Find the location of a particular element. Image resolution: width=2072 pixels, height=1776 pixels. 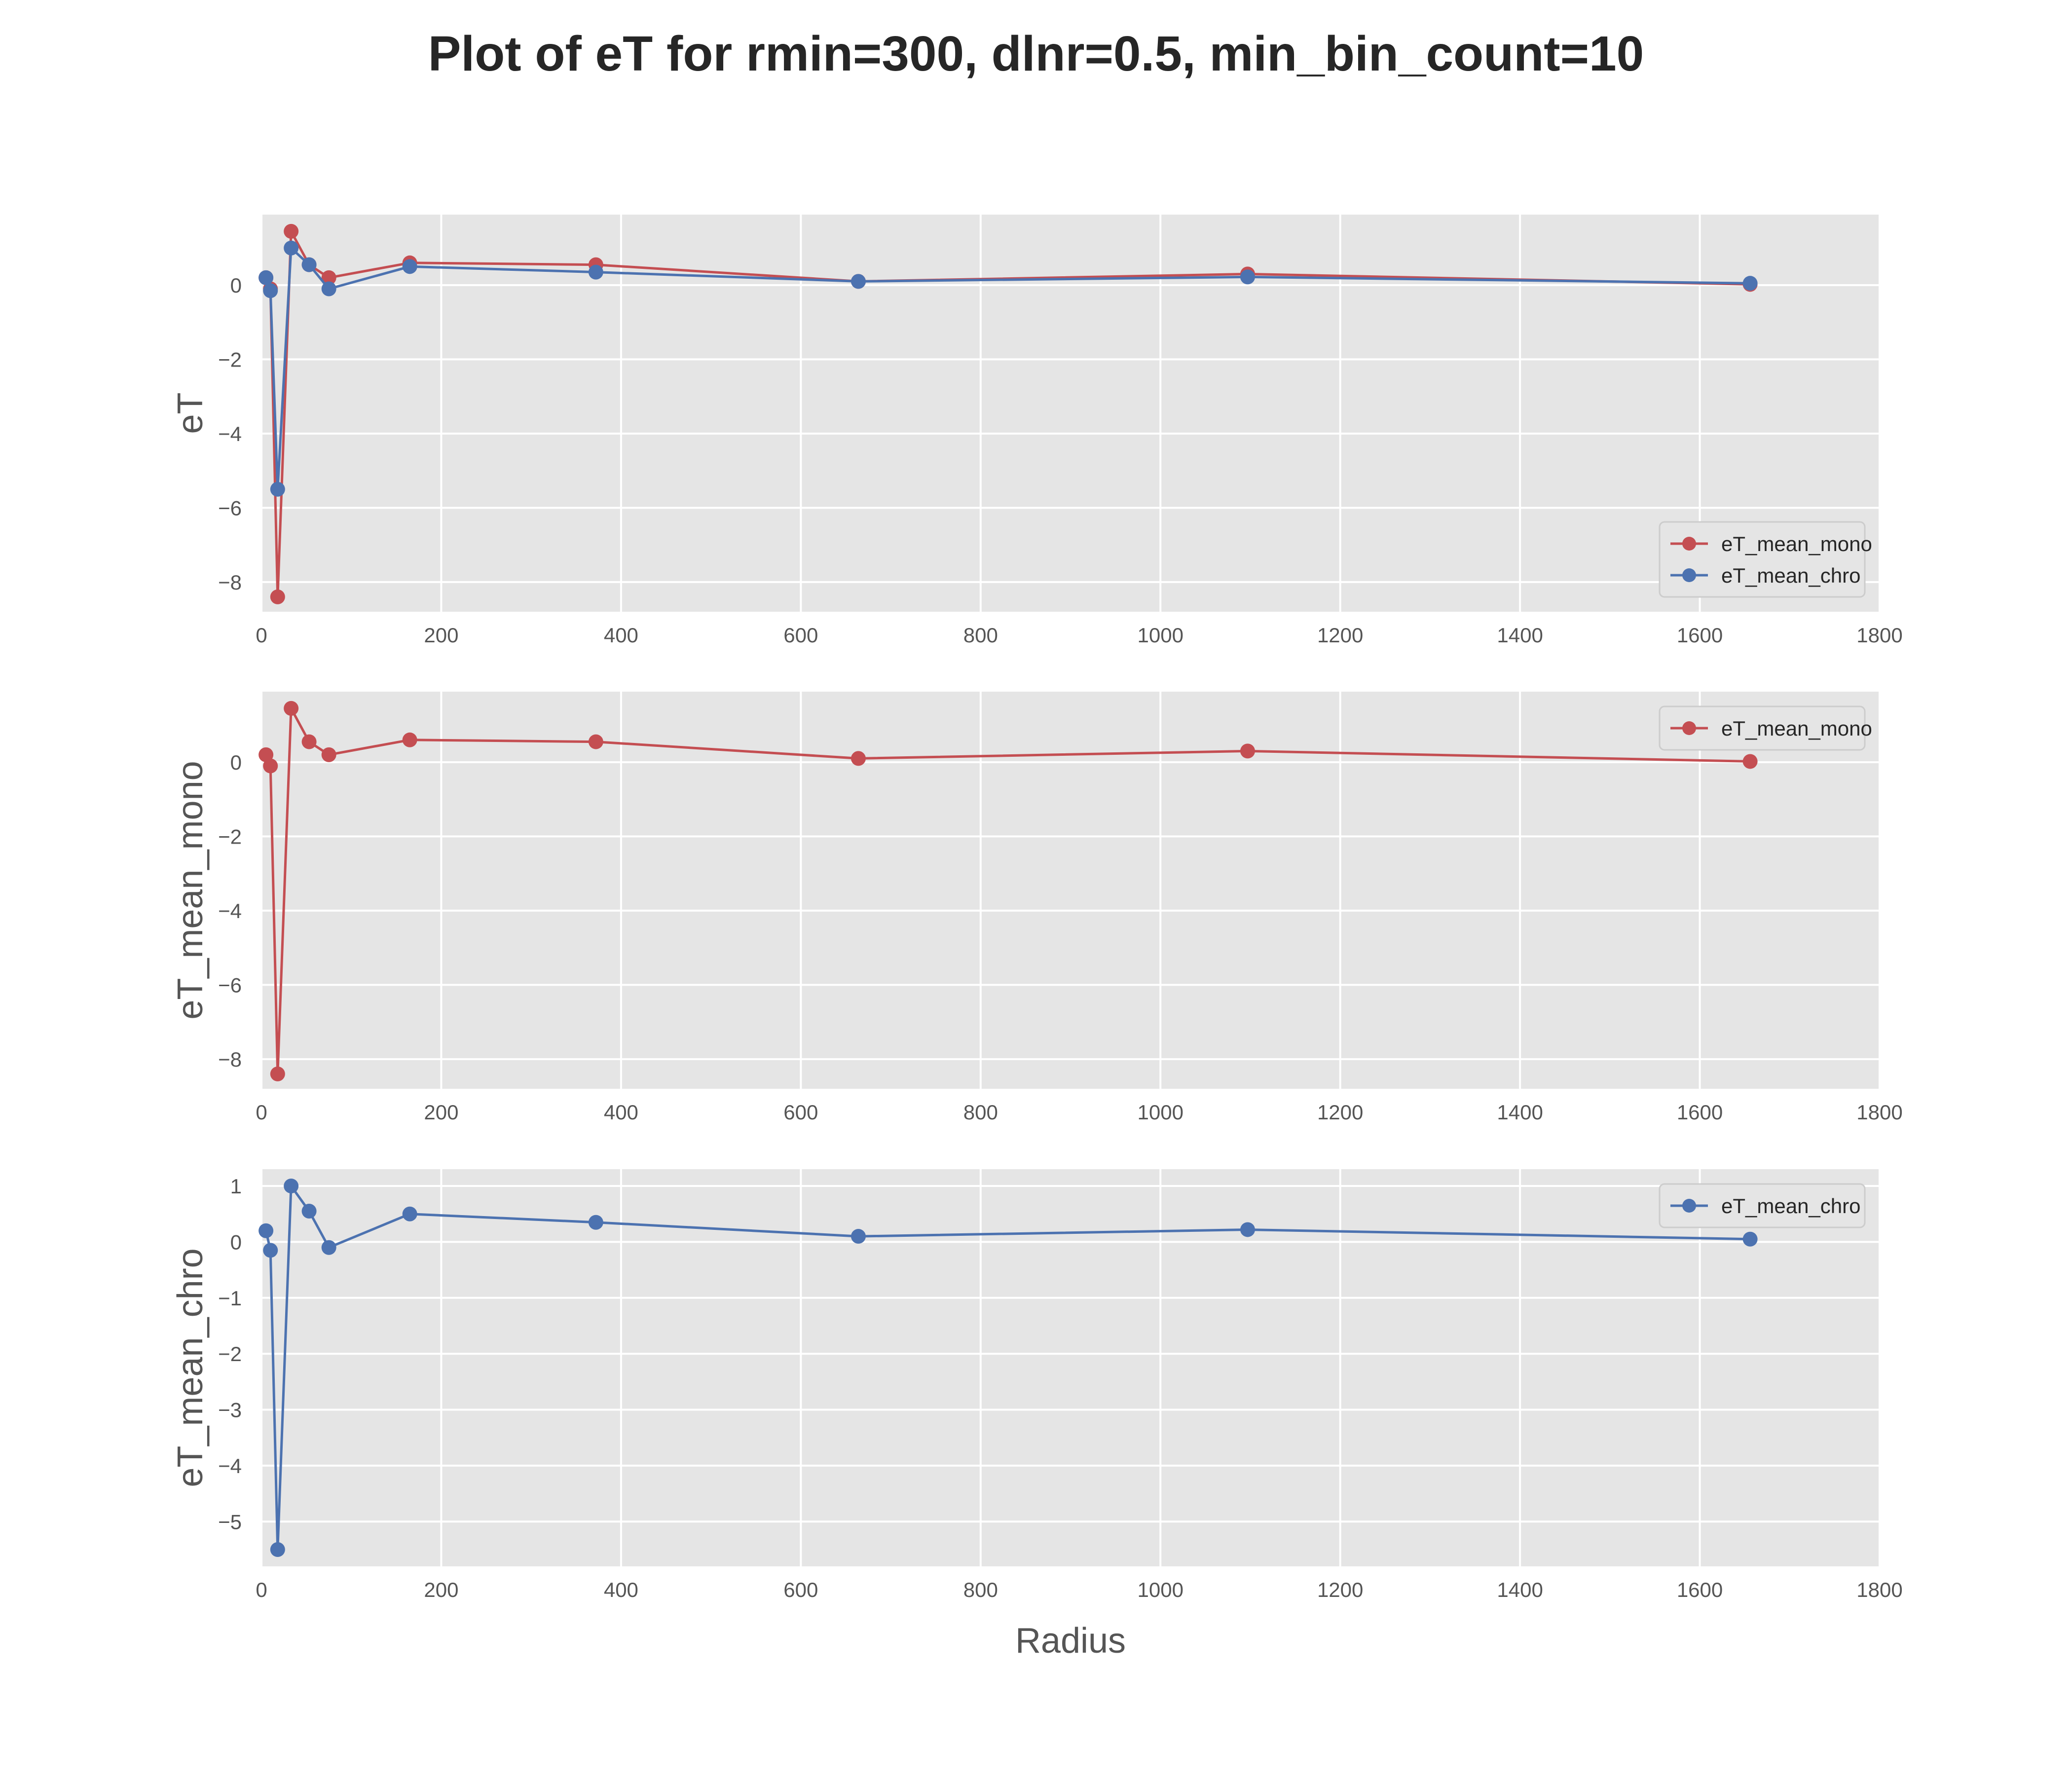

y-tick-label: −8 is located at coordinates (230, 583).